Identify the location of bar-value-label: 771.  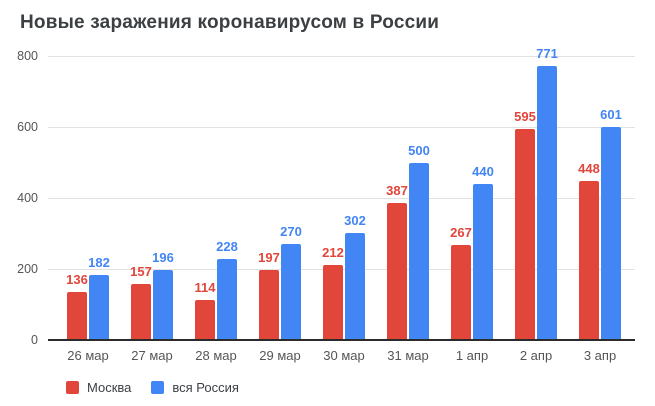
(547, 54).